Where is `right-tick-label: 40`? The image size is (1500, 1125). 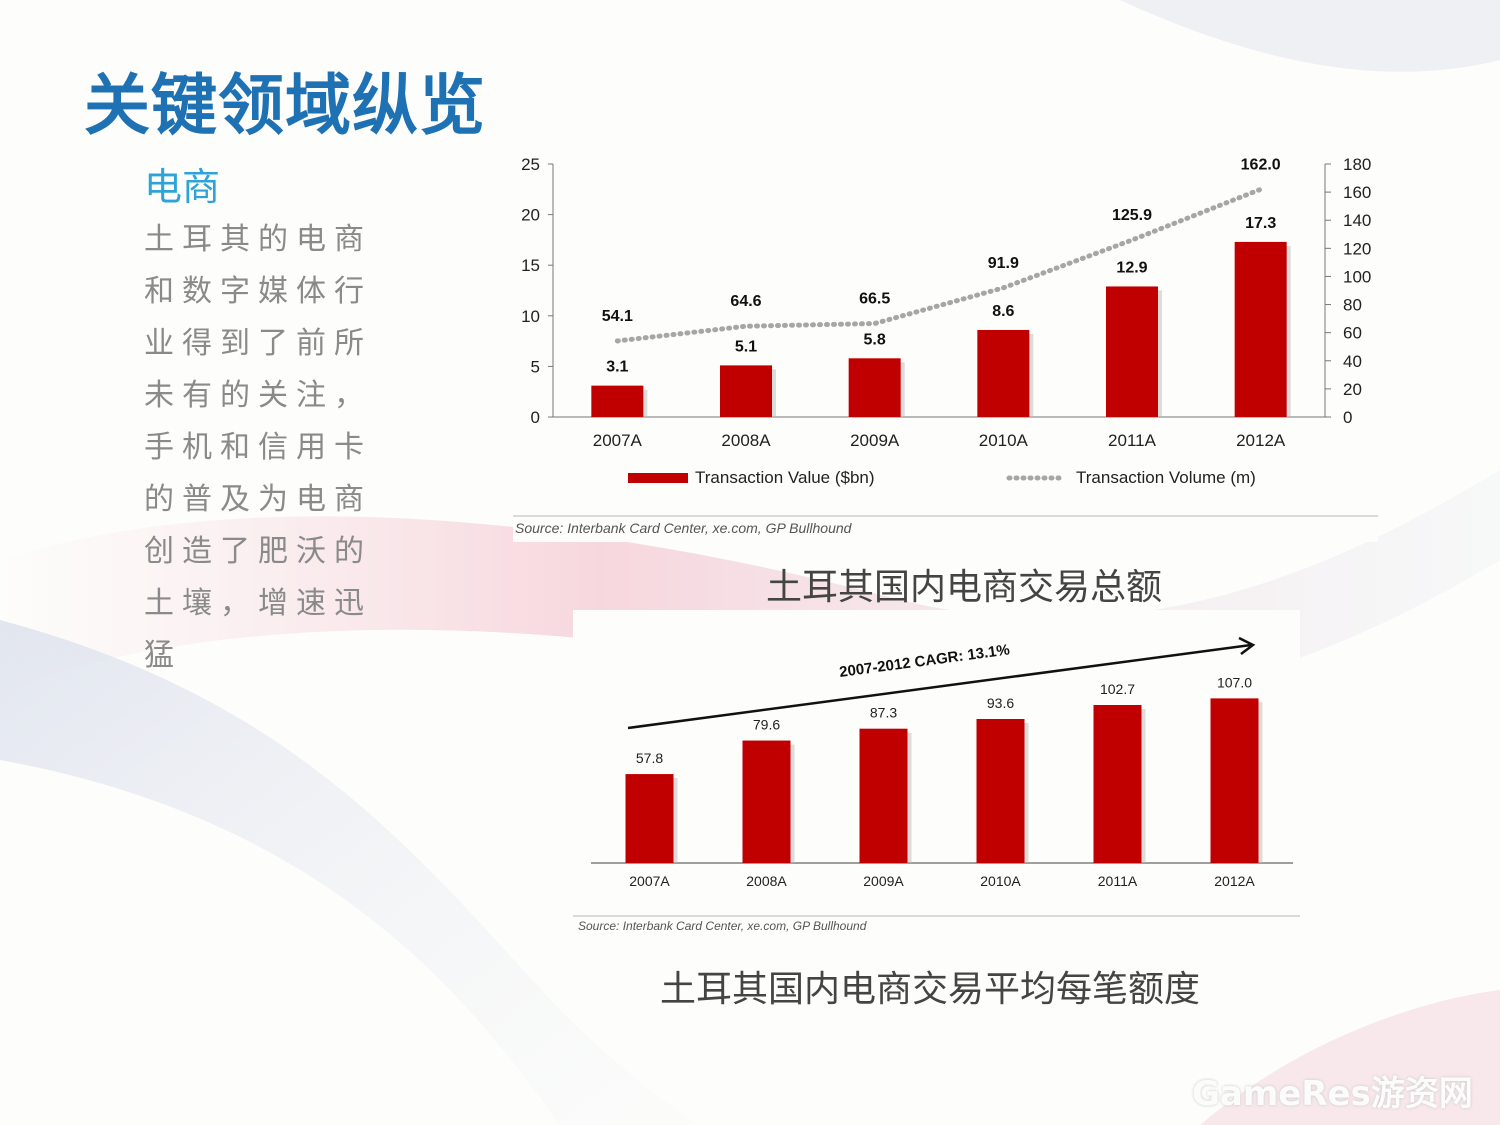 right-tick-label: 40 is located at coordinates (1352, 361).